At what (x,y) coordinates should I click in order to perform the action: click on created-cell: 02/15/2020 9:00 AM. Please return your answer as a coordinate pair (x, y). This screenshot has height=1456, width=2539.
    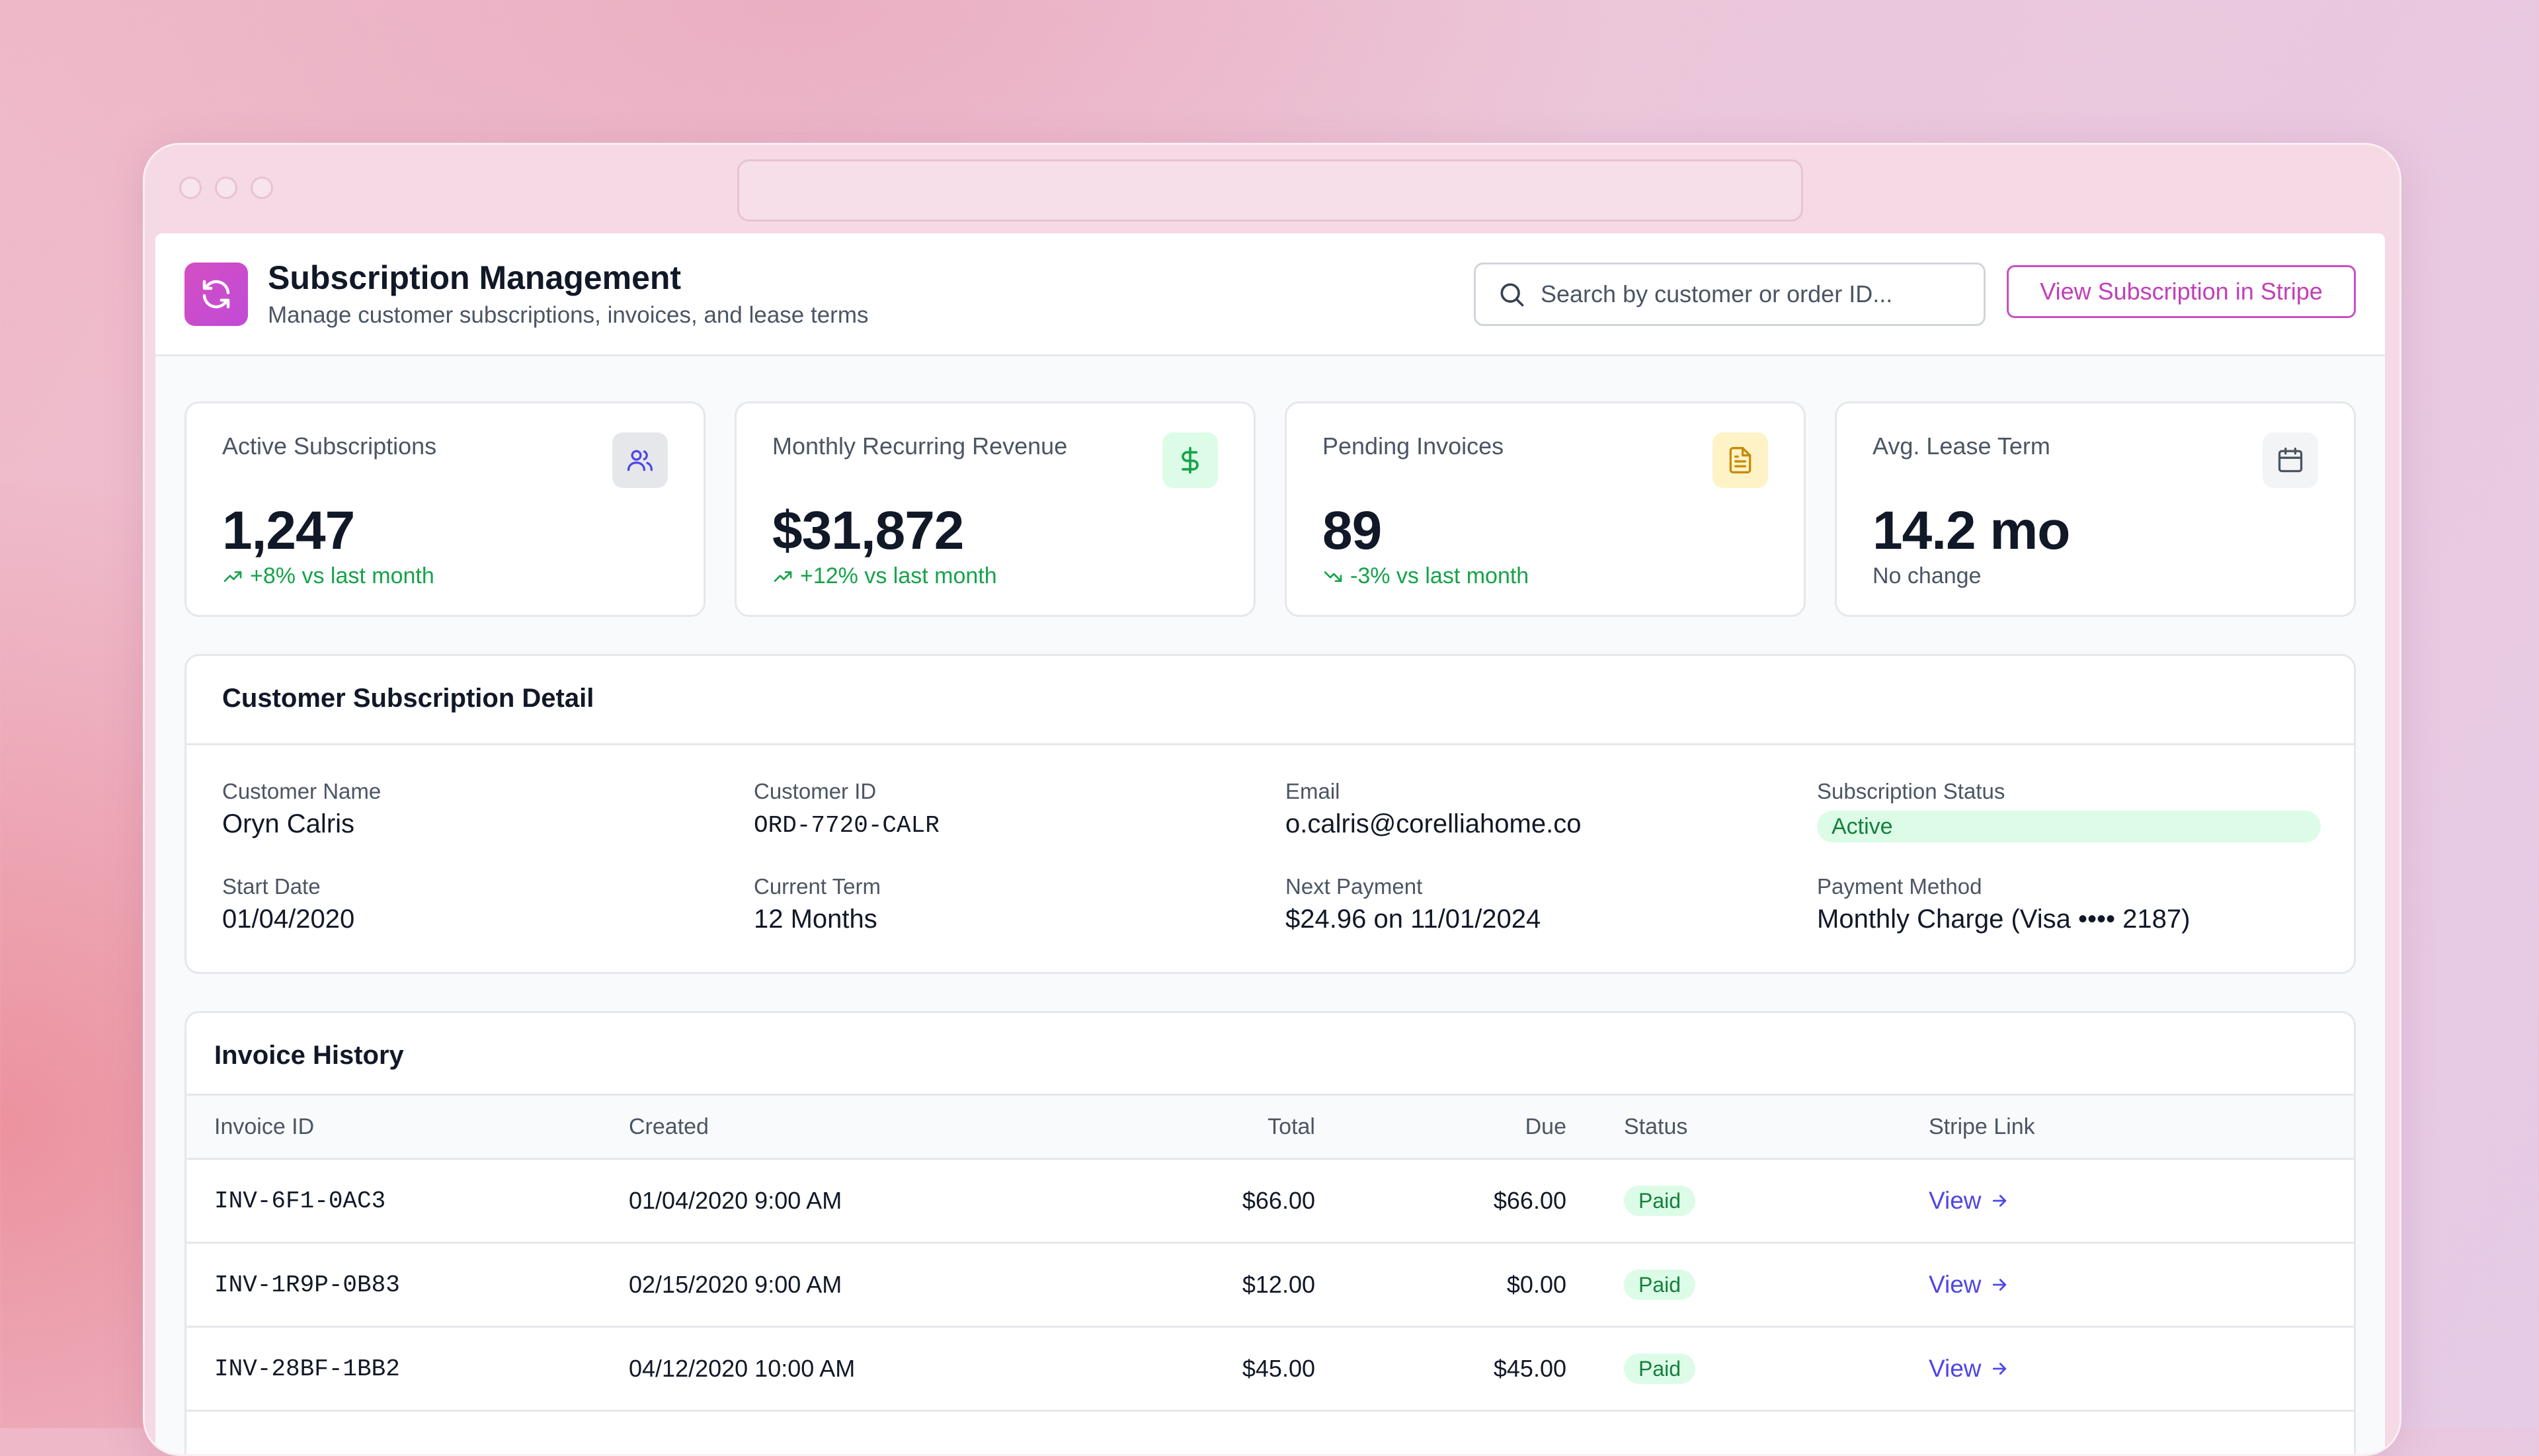
    Looking at the image, I should click on (839, 1285).